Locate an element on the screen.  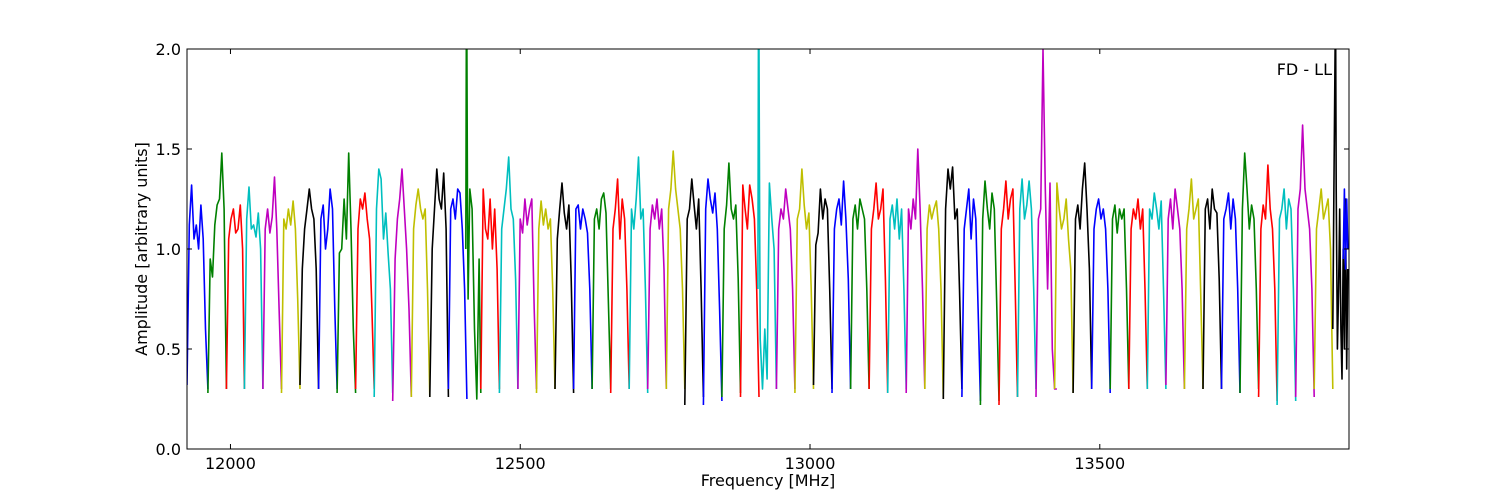
x-tick-label: 12000 is located at coordinates (230, 463).